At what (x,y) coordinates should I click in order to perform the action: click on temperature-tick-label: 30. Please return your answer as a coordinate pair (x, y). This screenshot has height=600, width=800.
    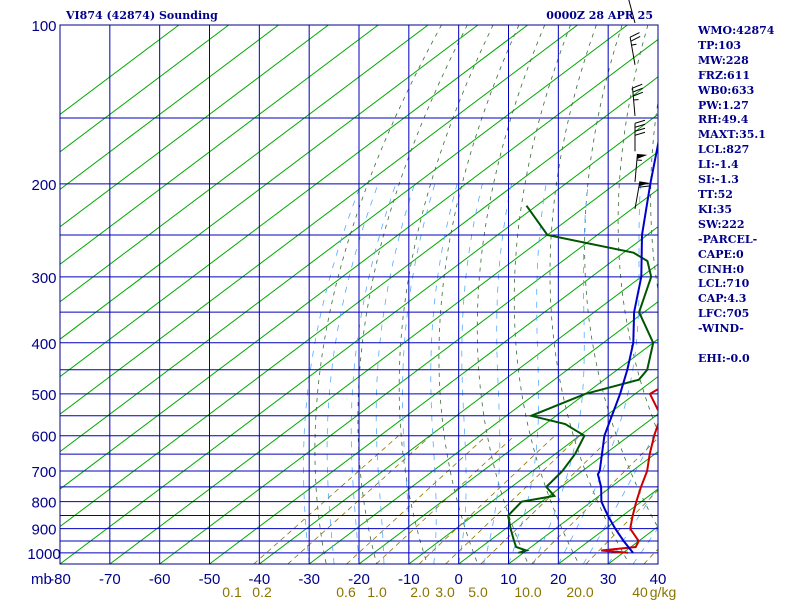
    Looking at the image, I should click on (608, 579).